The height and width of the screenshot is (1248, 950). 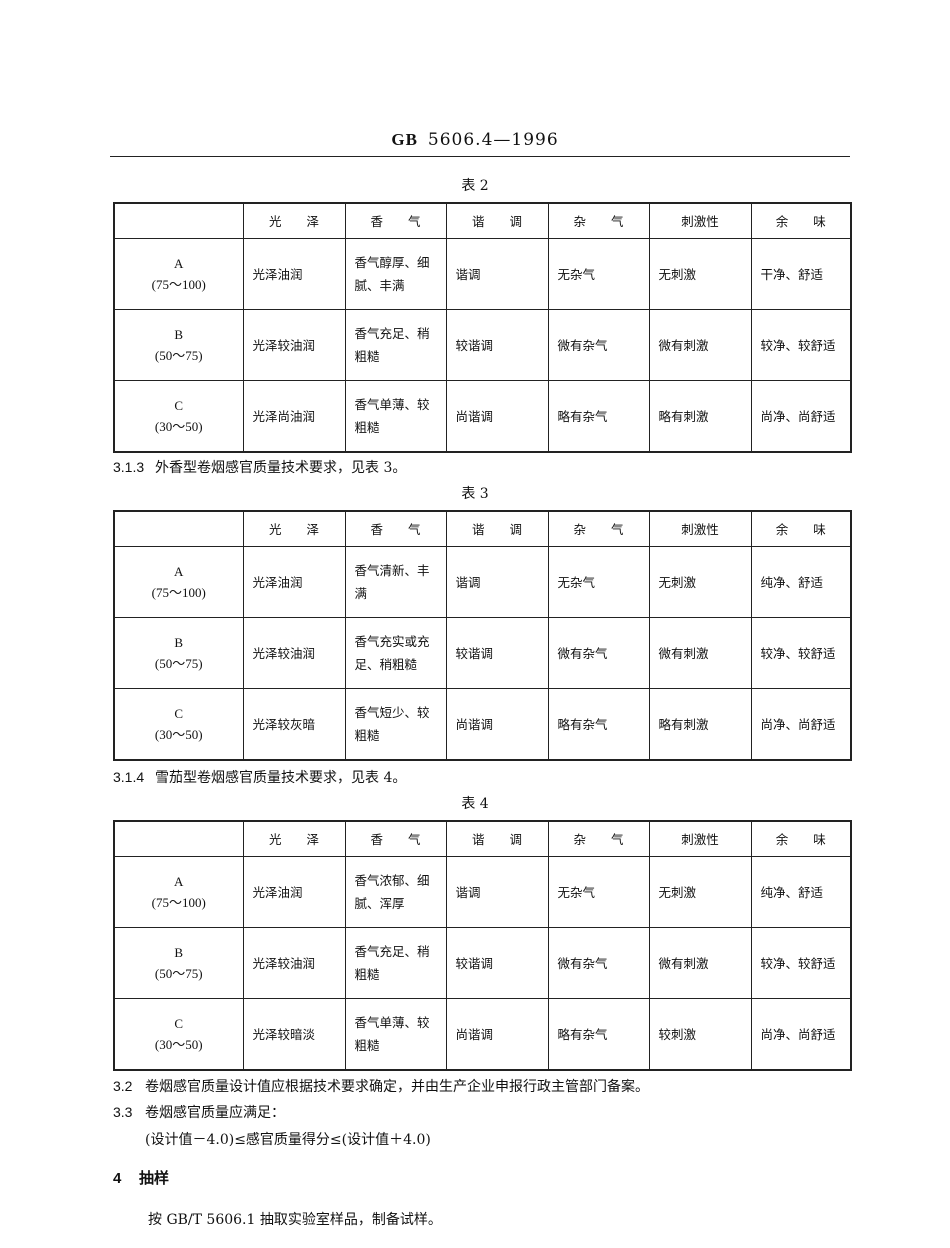 What do you see at coordinates (123, 1086) in the screenshot?
I see `section-number: 3.2` at bounding box center [123, 1086].